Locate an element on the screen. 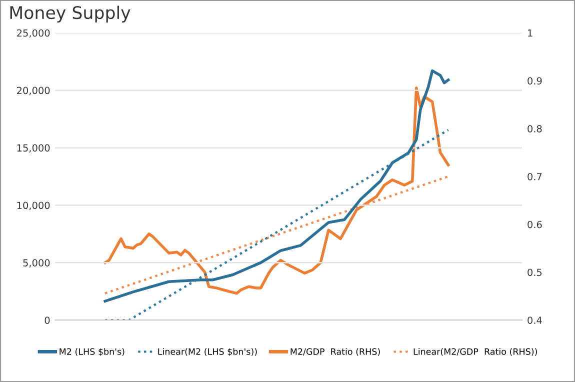  legend-label: Linear(M2/GDP Ratio (RHS)) is located at coordinates (475, 352).